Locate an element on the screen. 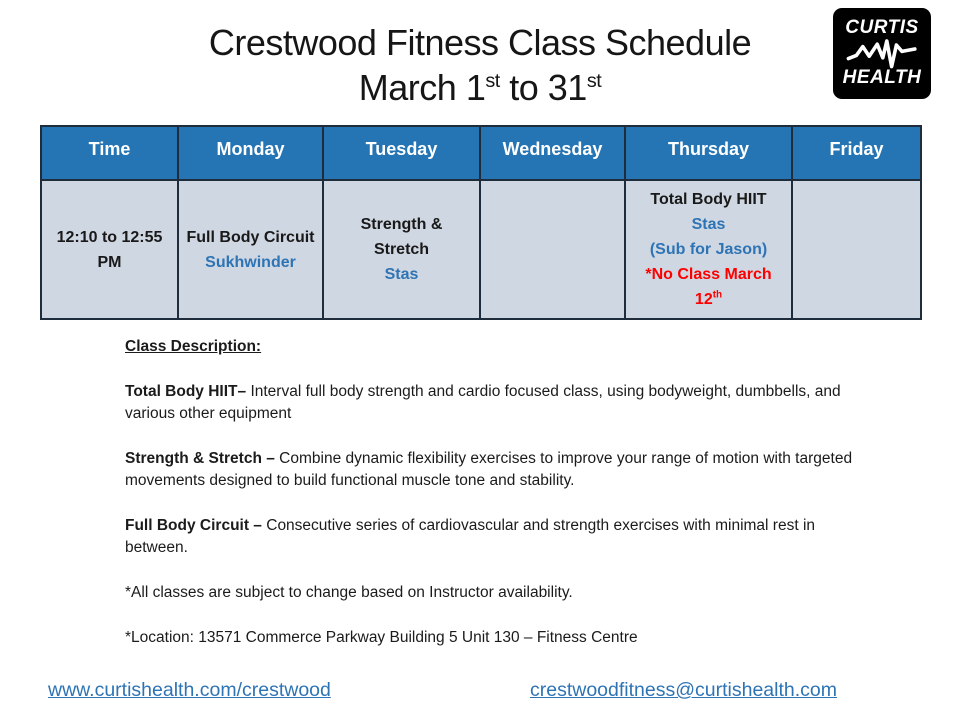  time-range: 12:10 to 12:55 PM is located at coordinates (109, 249).